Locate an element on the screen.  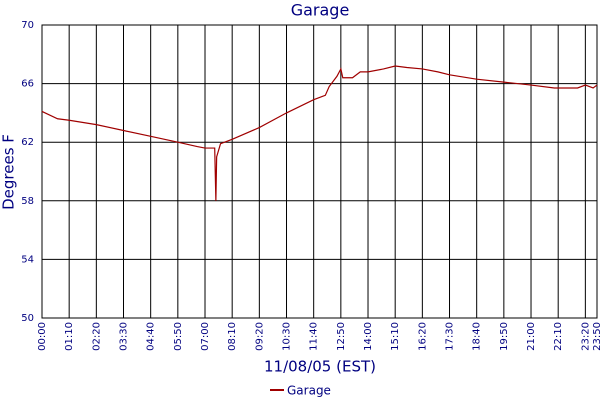
chart-title: Garage is located at coordinates (320, 10).